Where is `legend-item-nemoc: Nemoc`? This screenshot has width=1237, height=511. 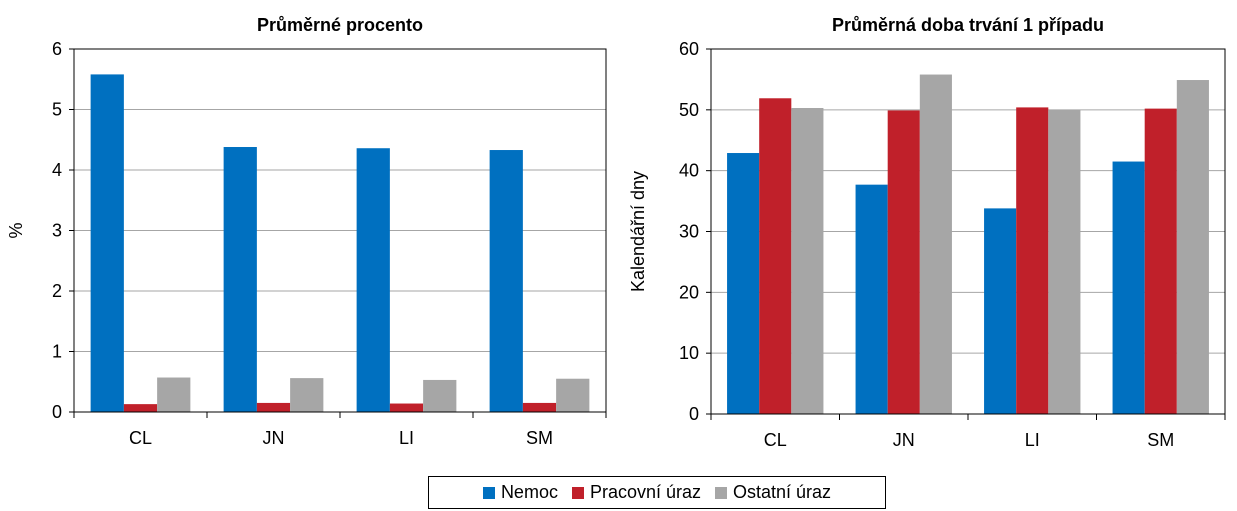
legend-item-nemoc: Nemoc is located at coordinates (520, 492).